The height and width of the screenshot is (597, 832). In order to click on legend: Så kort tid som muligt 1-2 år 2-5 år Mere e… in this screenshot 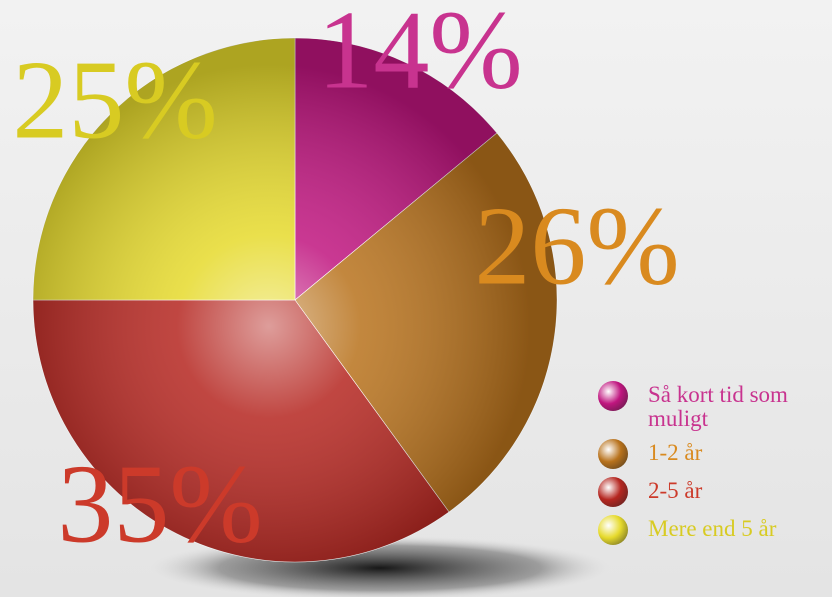, I will do `click(714, 468)`.